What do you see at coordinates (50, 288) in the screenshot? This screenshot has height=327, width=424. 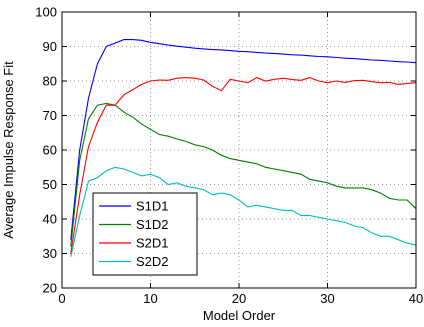 I see `y-tick-label: 20` at bounding box center [50, 288].